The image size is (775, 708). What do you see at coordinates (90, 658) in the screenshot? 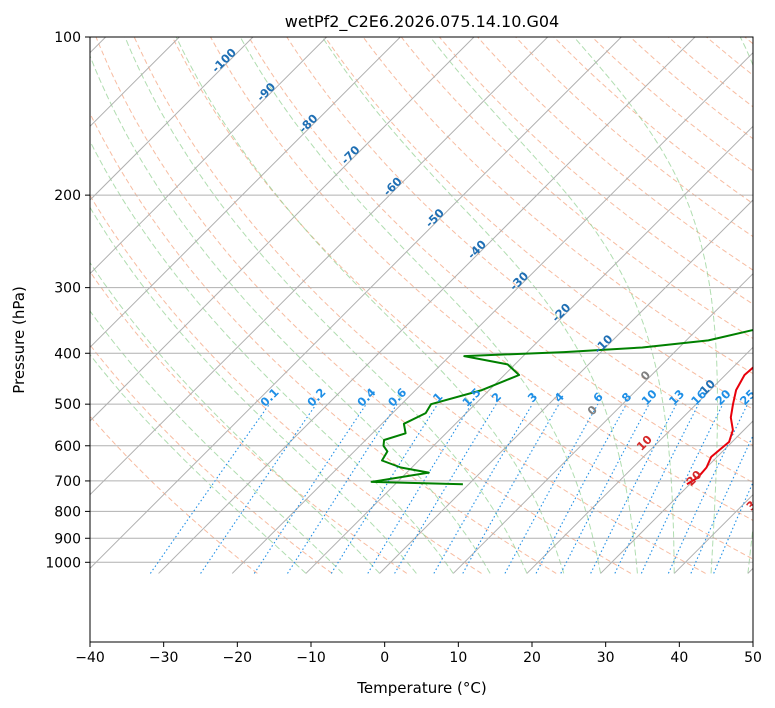
I see `x-tick-label: −40` at bounding box center [90, 658].